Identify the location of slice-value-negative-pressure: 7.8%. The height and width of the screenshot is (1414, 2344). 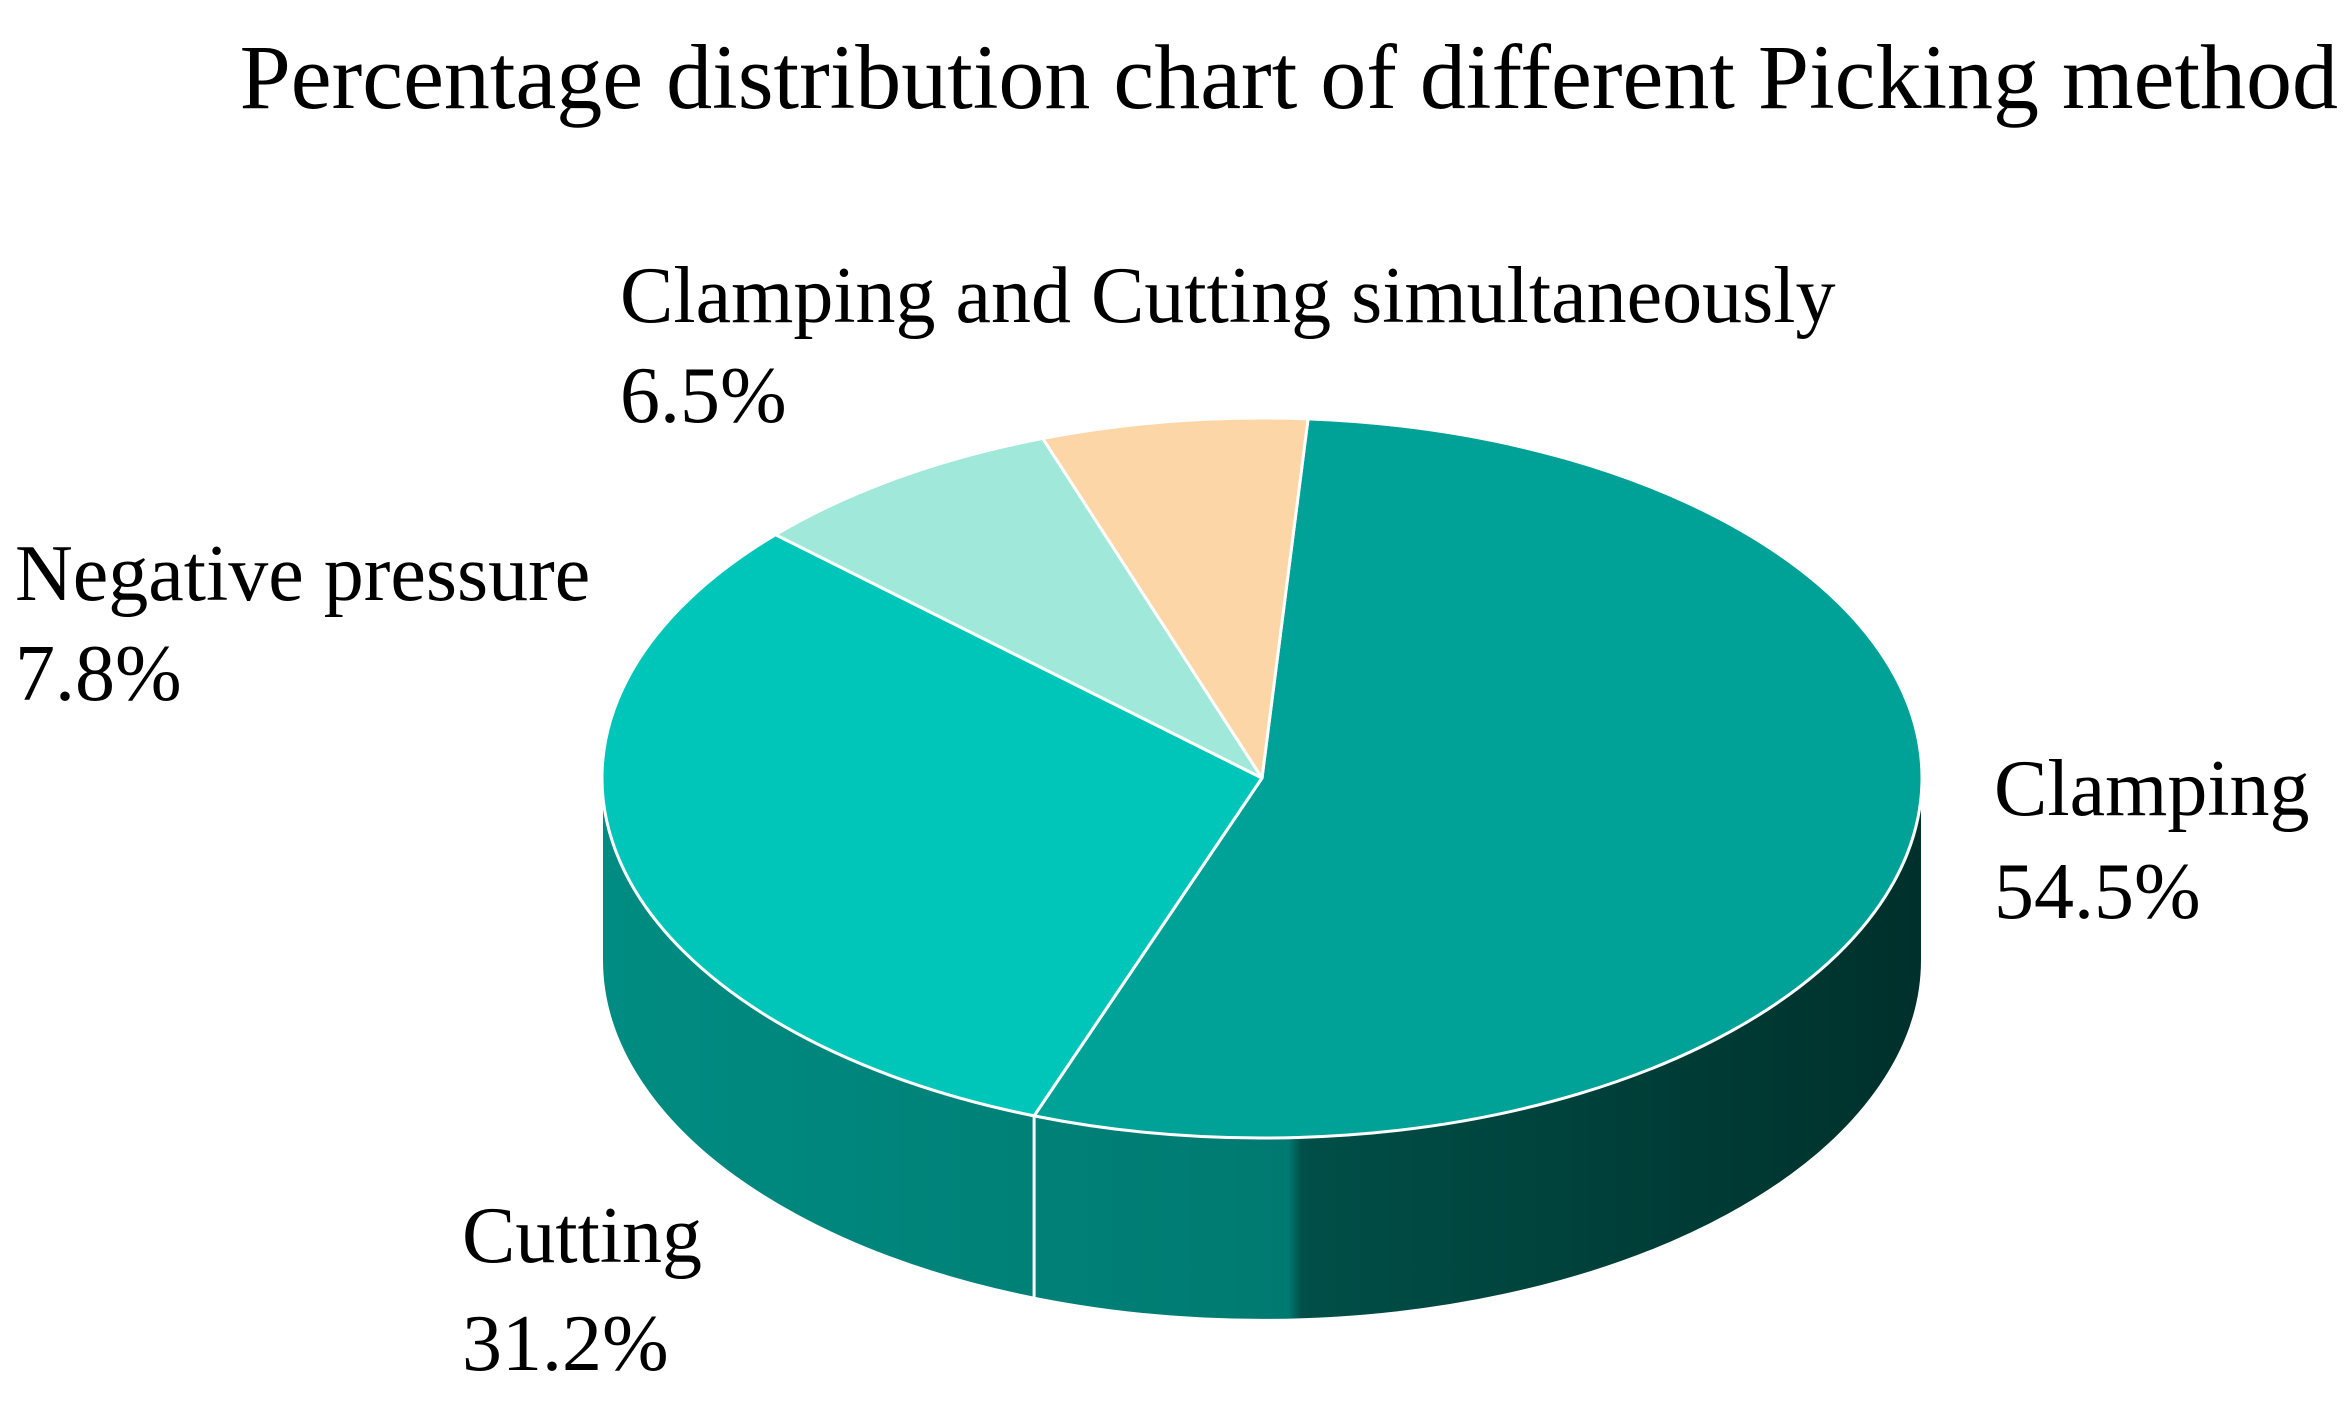
(98, 674).